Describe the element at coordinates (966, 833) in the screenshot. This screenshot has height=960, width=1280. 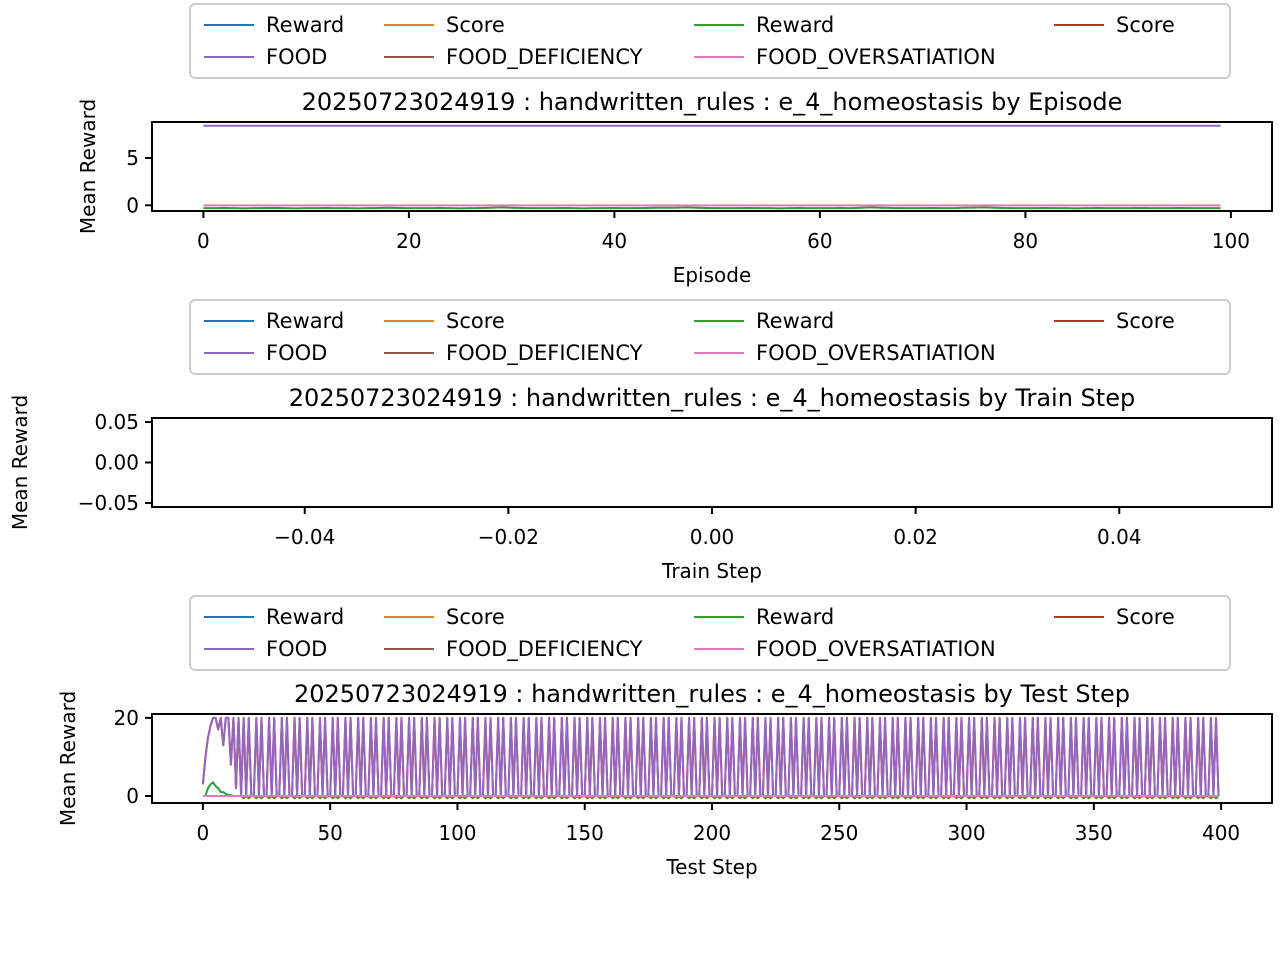
I see `x-tick-label: 300` at that location.